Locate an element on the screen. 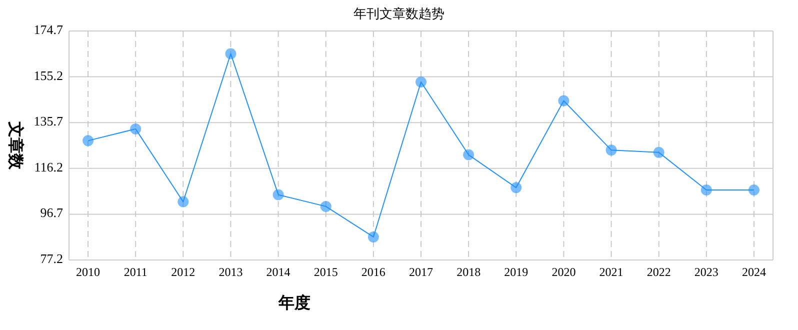 This screenshot has height=330, width=798. chart-title: 年刊文章数趋势 is located at coordinates (399, 13).